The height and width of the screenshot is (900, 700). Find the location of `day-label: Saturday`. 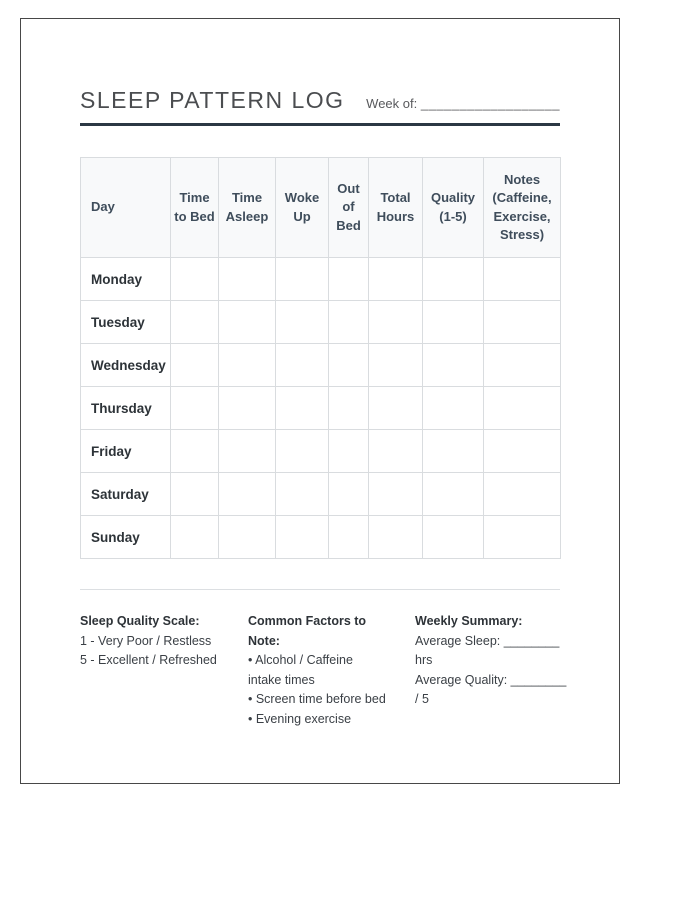

day-label: Saturday is located at coordinates (125, 494).